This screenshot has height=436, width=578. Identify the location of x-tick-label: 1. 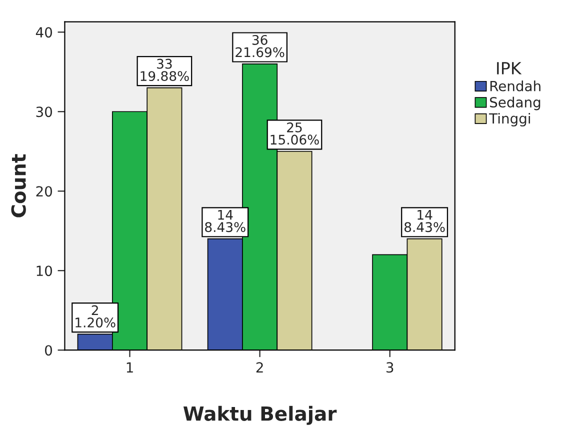
(129, 367).